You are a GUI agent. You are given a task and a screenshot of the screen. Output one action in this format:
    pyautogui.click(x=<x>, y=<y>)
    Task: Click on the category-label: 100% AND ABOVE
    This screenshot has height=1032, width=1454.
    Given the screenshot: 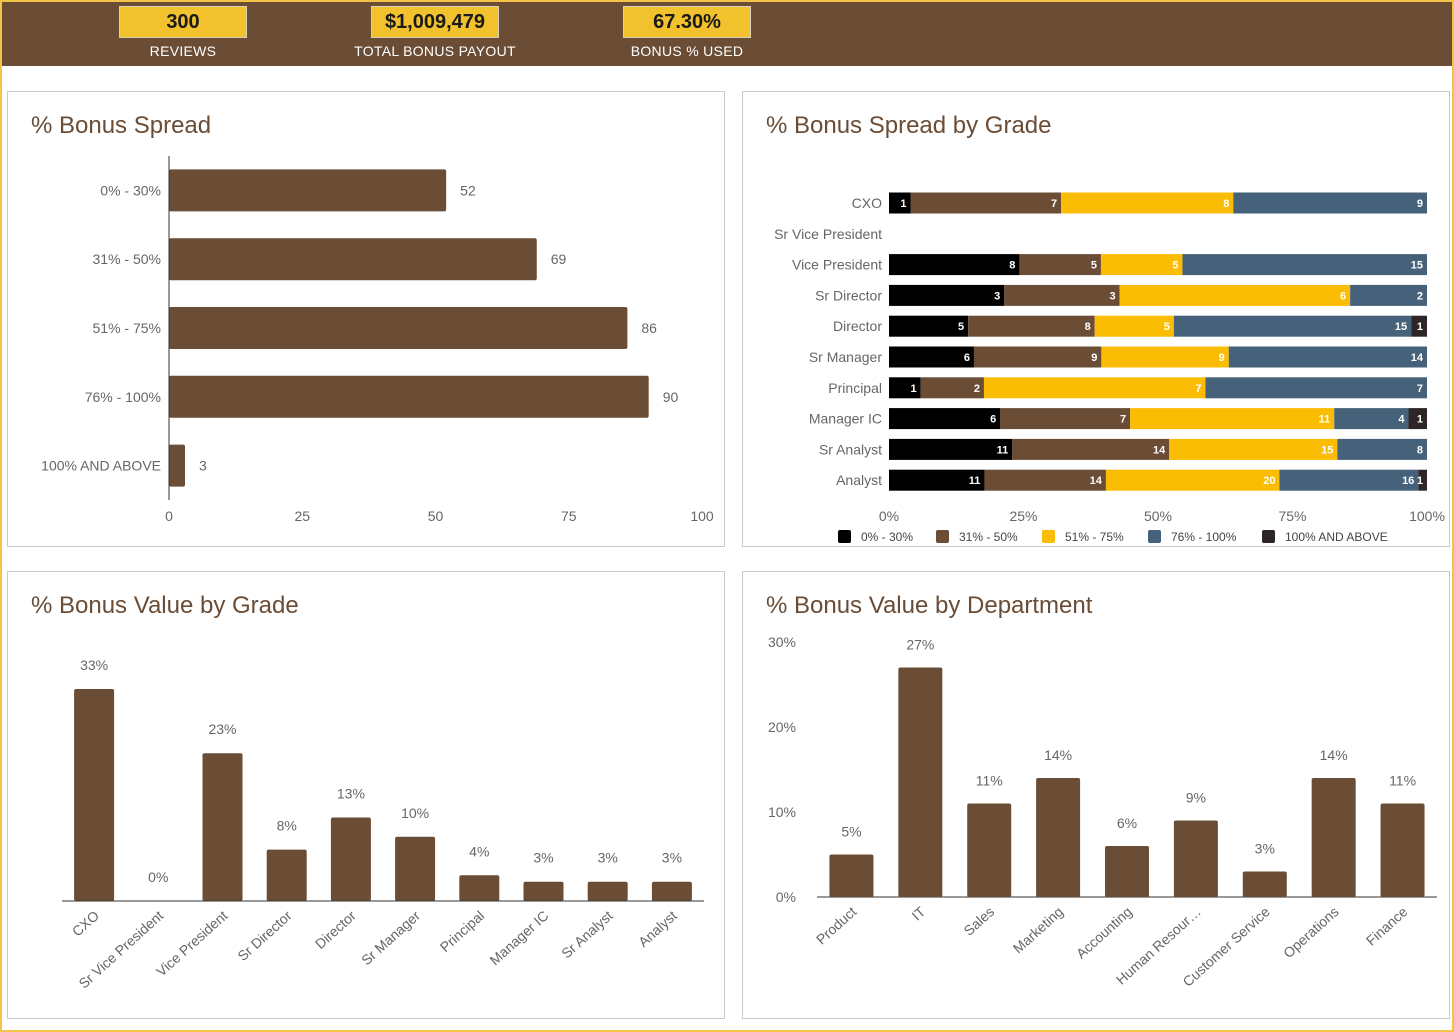 What is the action you would take?
    pyautogui.click(x=101, y=466)
    